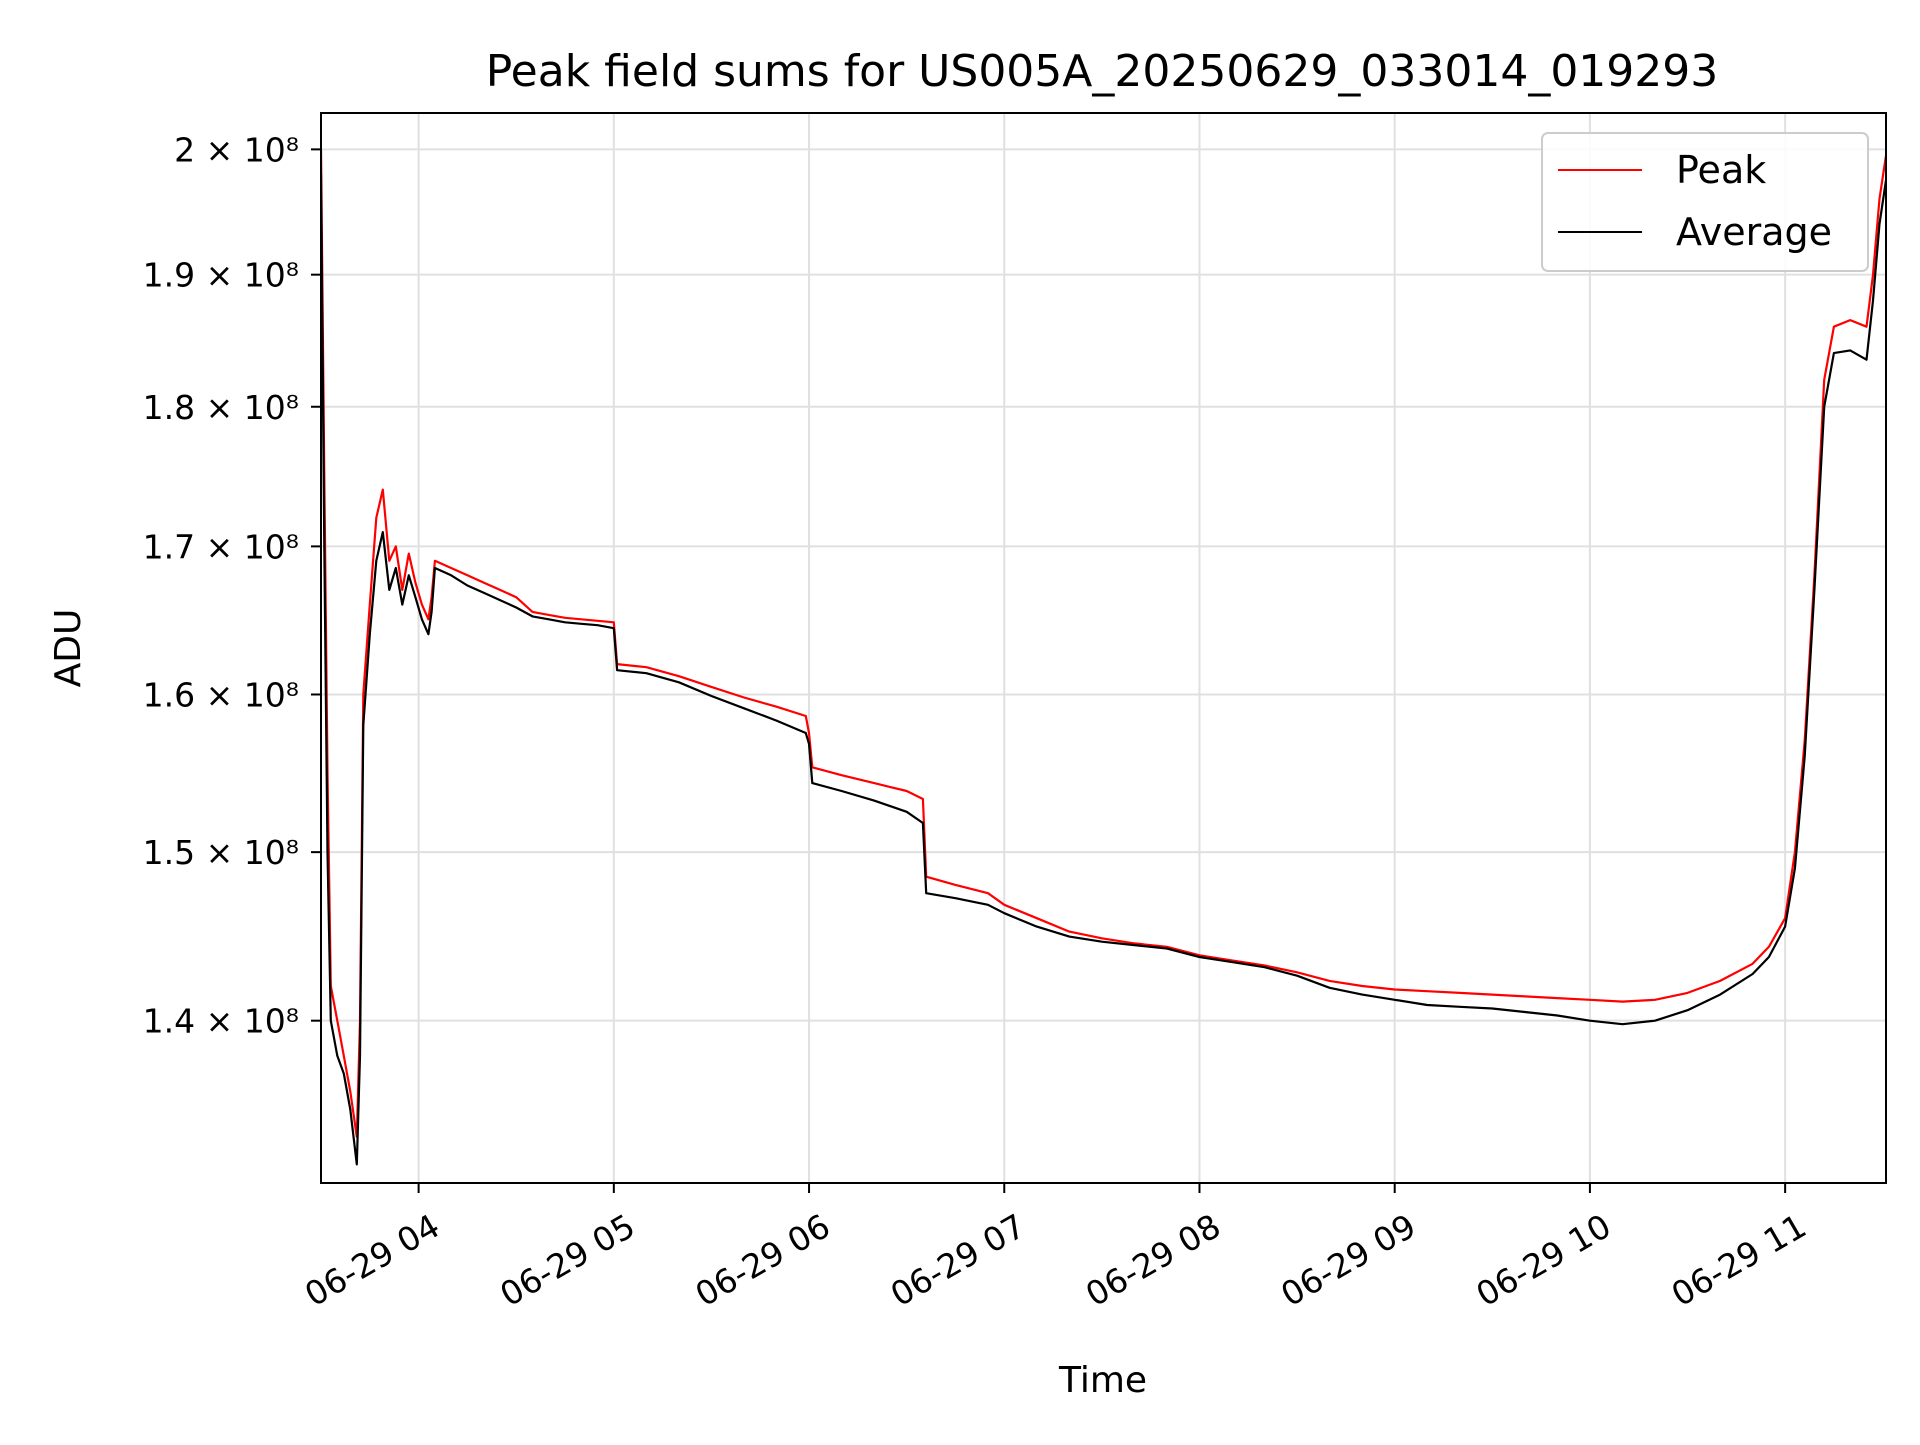 Image resolution: width=1920 pixels, height=1445 pixels. Describe the element at coordinates (221, 407) in the screenshot. I see `y-tick-label: 1.8 × 10⁸` at that location.